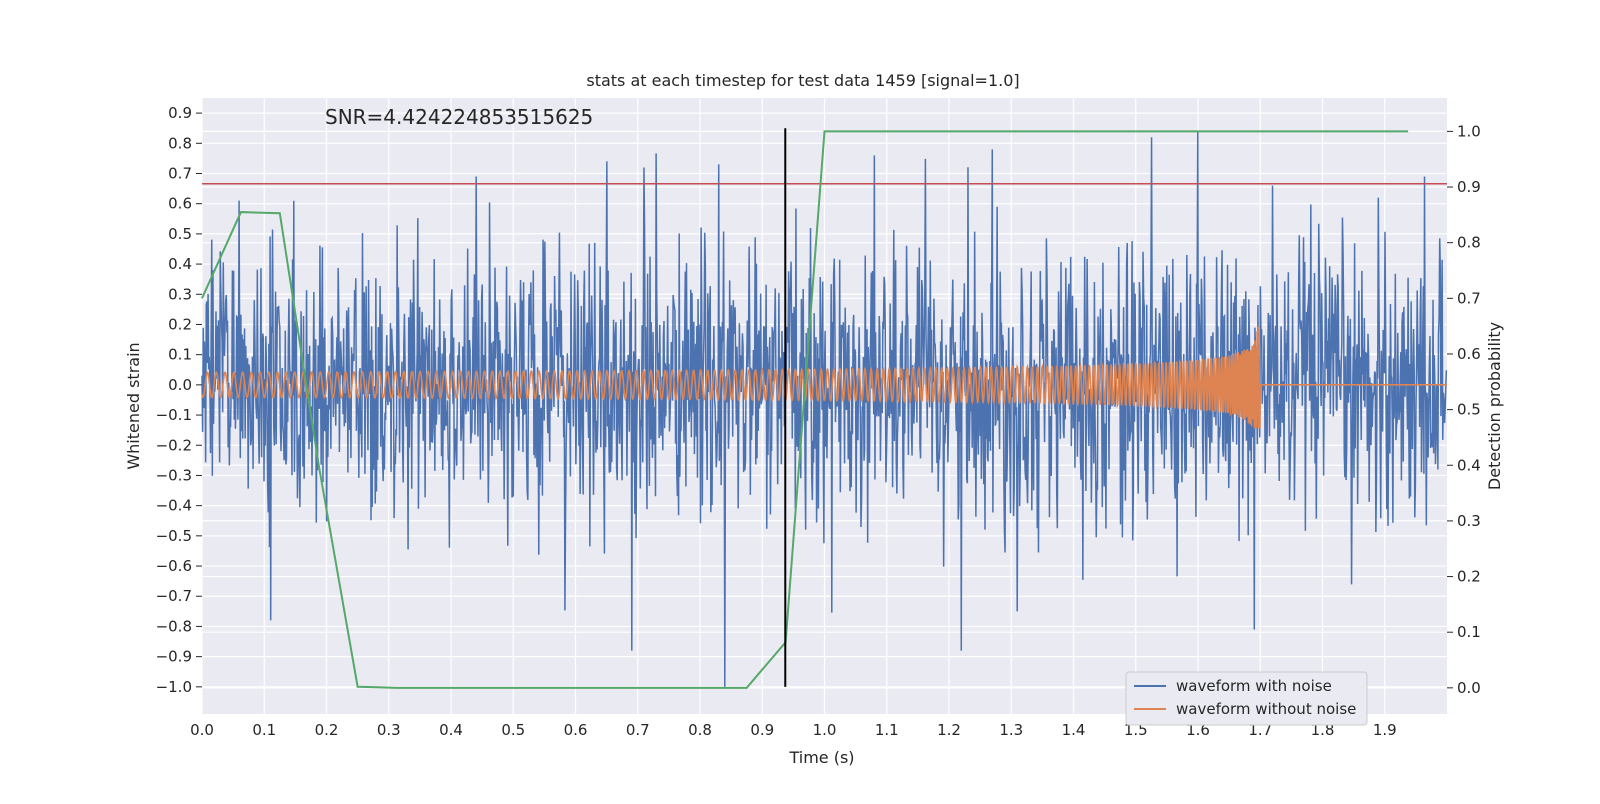  I want to click on x-tick-label: 1.4, so click(1074, 730).